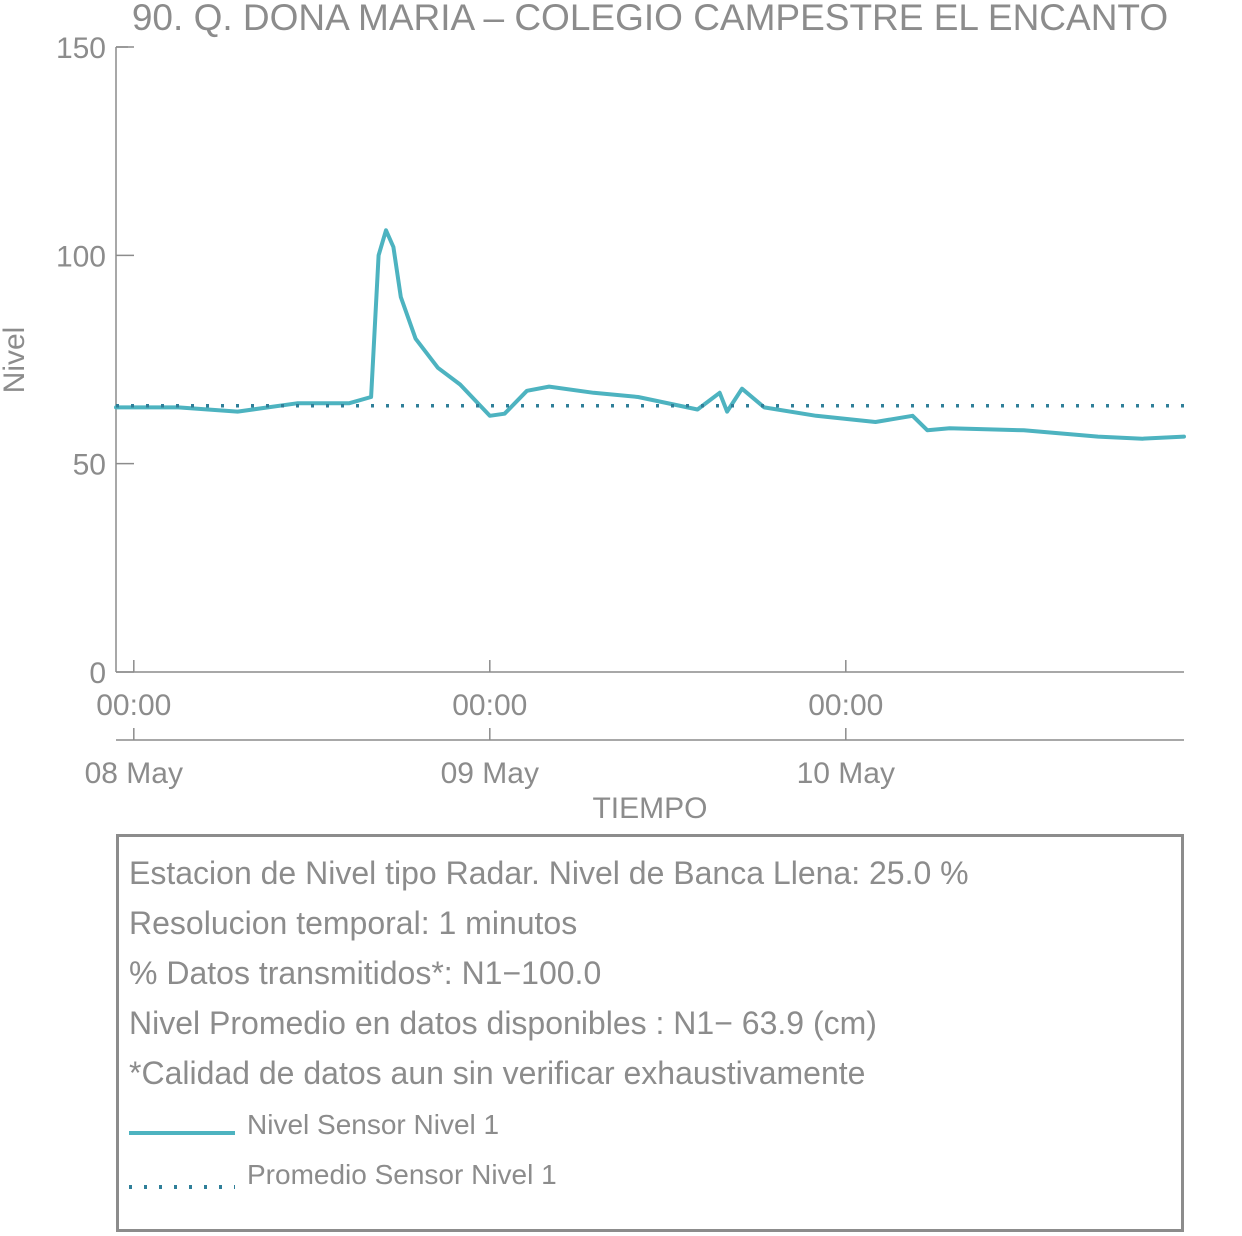 Image resolution: width=1242 pixels, height=1236 pixels. Describe the element at coordinates (846, 773) in the screenshot. I see `x-date-tick-label: 10 May` at that location.